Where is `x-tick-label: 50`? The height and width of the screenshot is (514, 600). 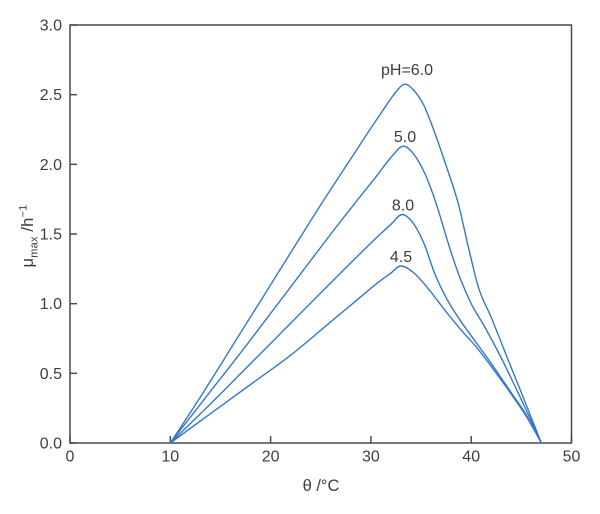 x-tick-label: 50 is located at coordinates (572, 457).